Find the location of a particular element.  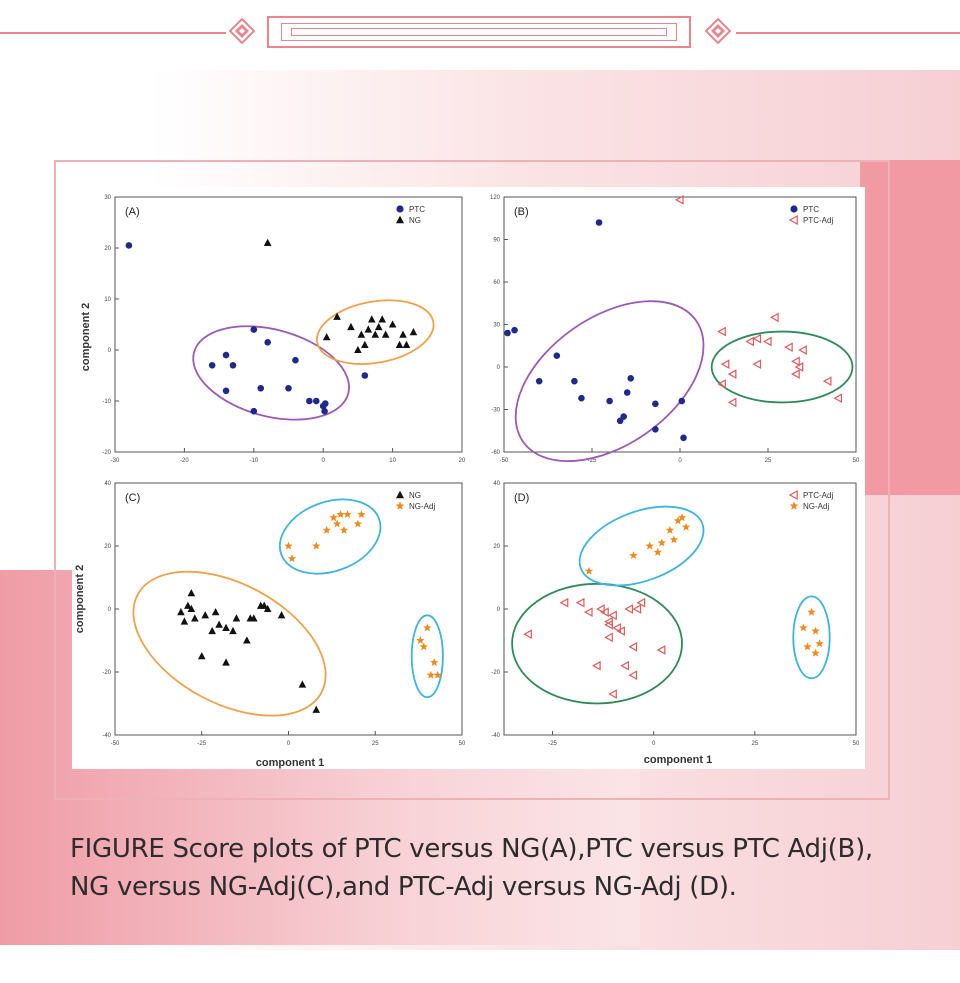

header-line-left is located at coordinates (113, 33).